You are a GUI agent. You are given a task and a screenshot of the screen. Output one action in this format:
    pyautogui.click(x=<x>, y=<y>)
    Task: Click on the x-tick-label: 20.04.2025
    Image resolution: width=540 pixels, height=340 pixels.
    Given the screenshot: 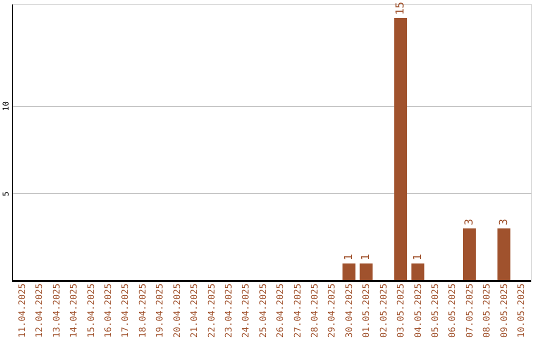 What is the action you would take?
    pyautogui.click(x=177, y=311)
    